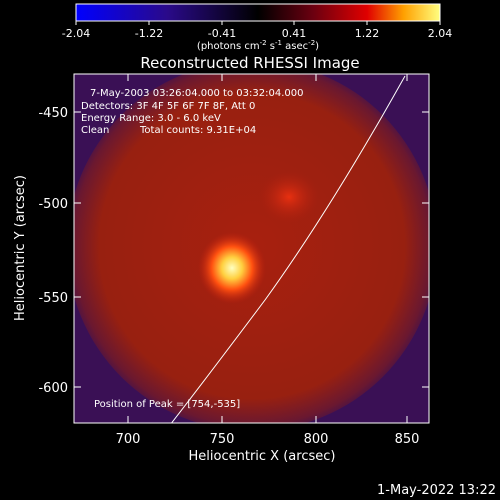 The width and height of the screenshot is (500, 500). I want to click on y-axis-label: Heliocentric Y (arcsec), so click(20, 248).